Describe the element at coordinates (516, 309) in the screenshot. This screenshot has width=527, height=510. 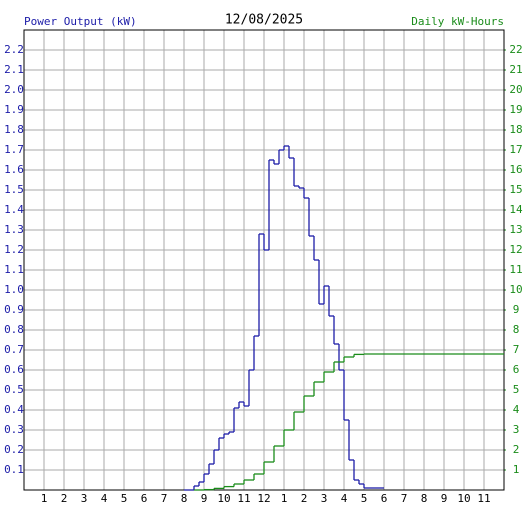
I see `y2-tick-label: 9` at that location.